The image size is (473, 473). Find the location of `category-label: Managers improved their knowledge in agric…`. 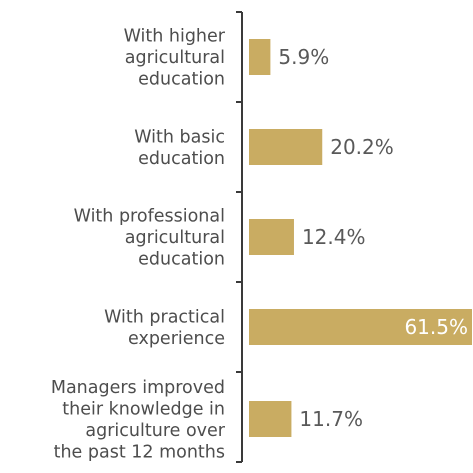

category-label: Managers improved their knowledge in agric… is located at coordinates (138, 420).